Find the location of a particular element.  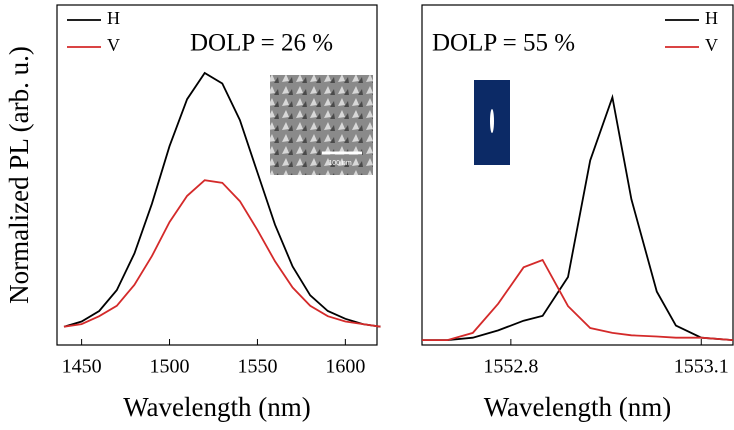

cavity-inset is located at coordinates (492, 122).